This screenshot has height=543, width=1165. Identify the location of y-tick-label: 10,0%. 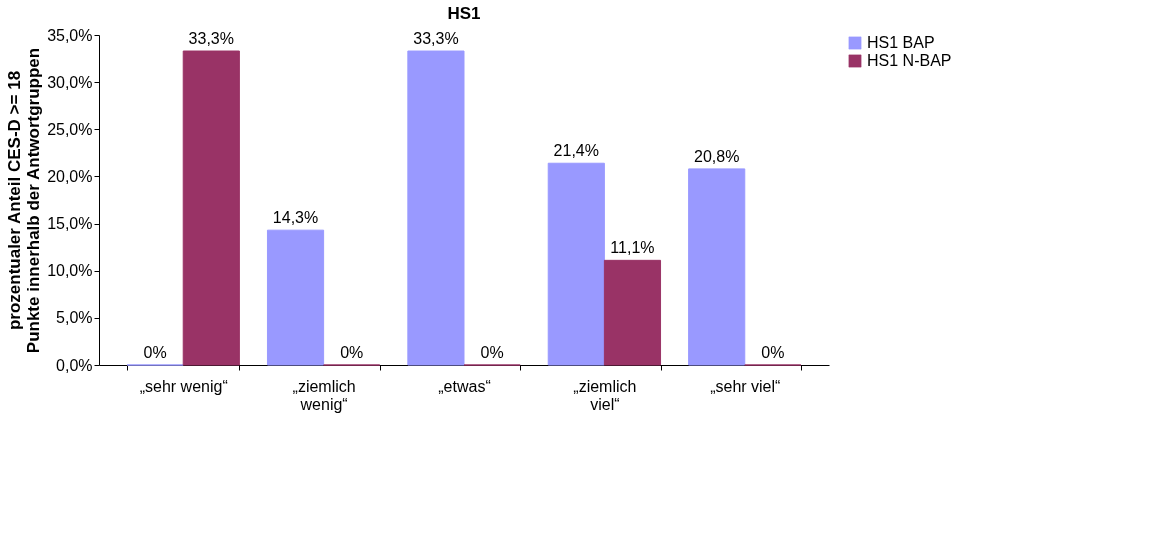
(70, 271).